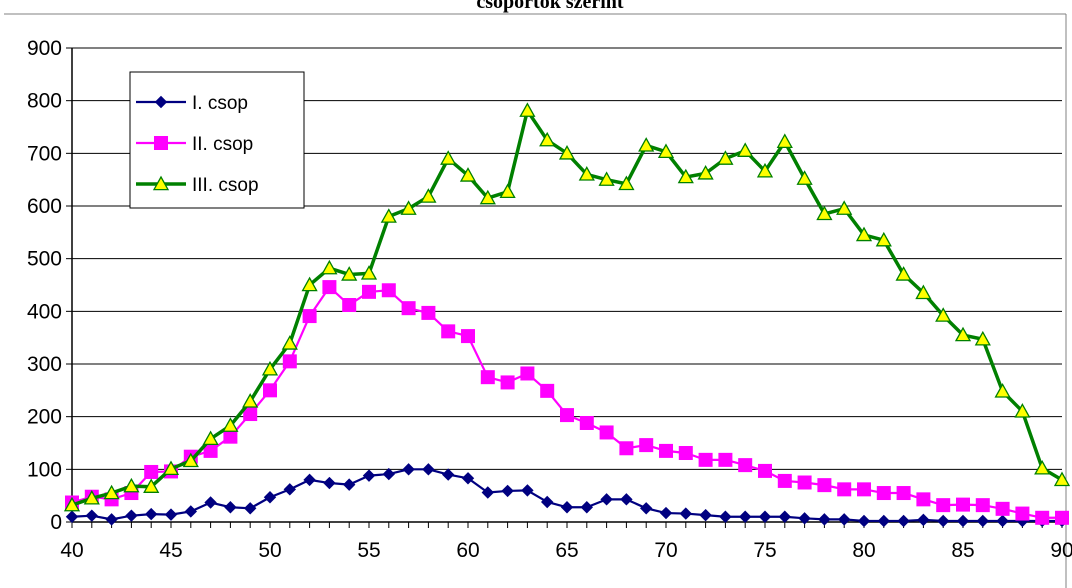 This screenshot has width=1072, height=588. Describe the element at coordinates (1061, 550) in the screenshot. I see `x-tick-label: 90` at that location.